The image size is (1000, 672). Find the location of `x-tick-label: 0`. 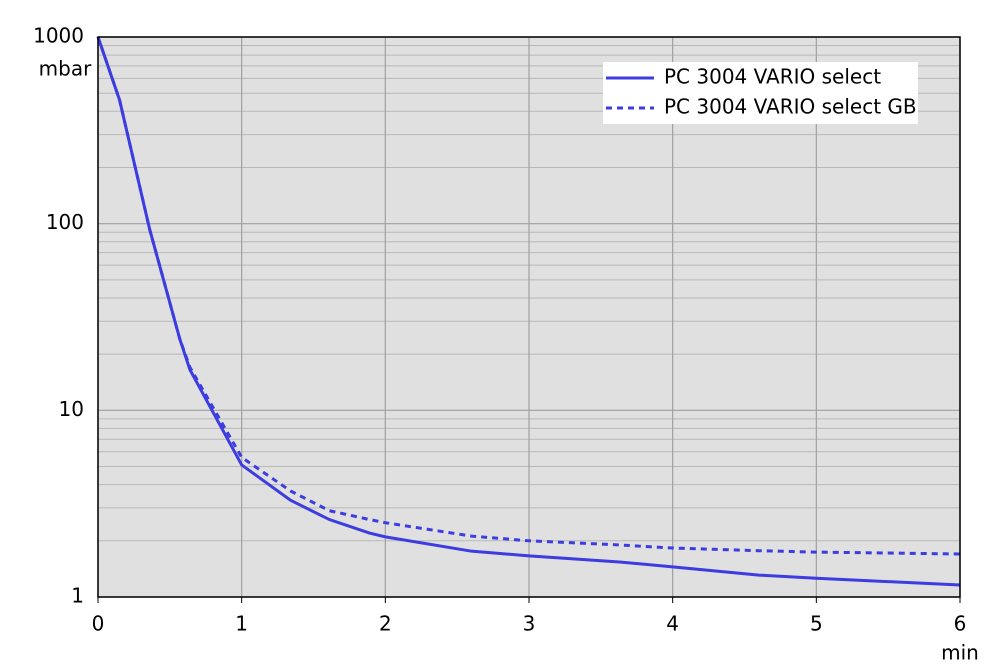

x-tick-label: 0 is located at coordinates (98, 624).